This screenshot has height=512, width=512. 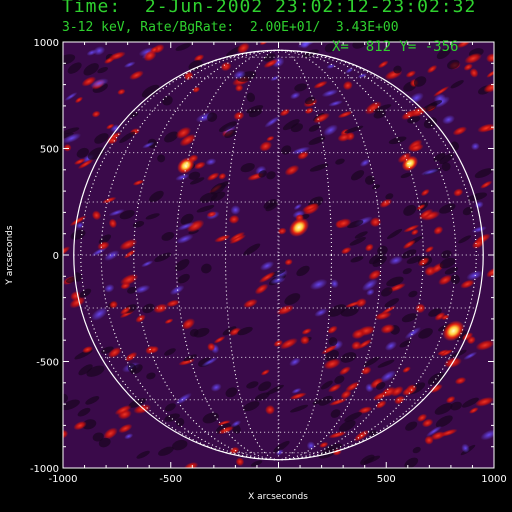 I want to click on y-tick-label: 500, so click(x=49, y=150).